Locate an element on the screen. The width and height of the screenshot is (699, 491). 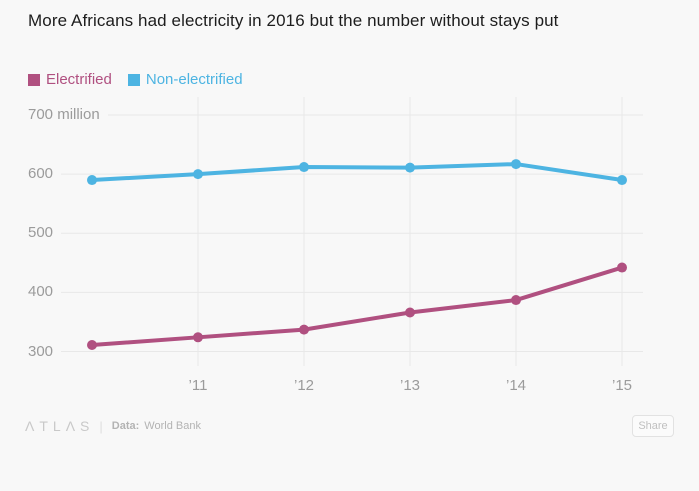
data-source-value: World Bank is located at coordinates (172, 426).